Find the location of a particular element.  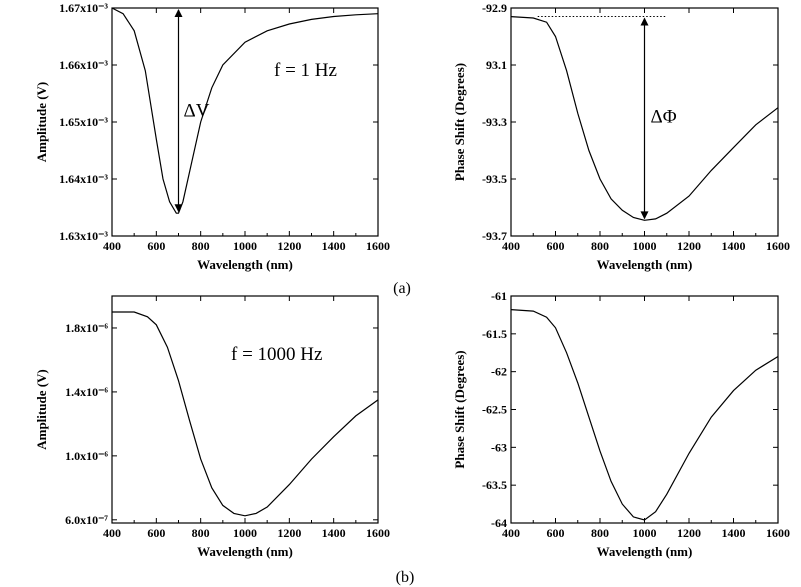

phase-1000hz-plot-frame is located at coordinates (644, 409).